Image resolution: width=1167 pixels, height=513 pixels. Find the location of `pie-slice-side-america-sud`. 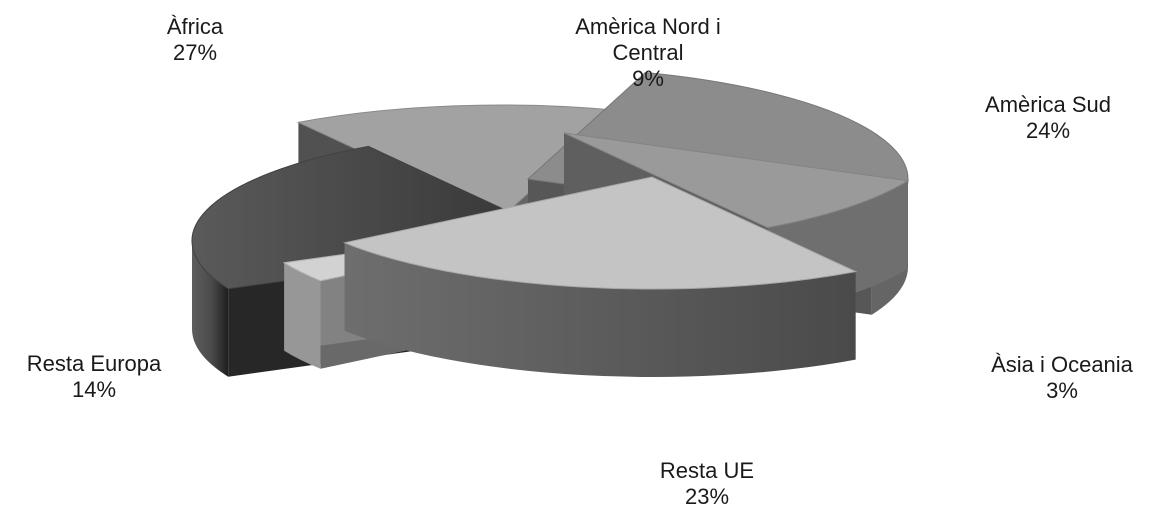

pie-slice-side-america-sud is located at coordinates (600, 310).